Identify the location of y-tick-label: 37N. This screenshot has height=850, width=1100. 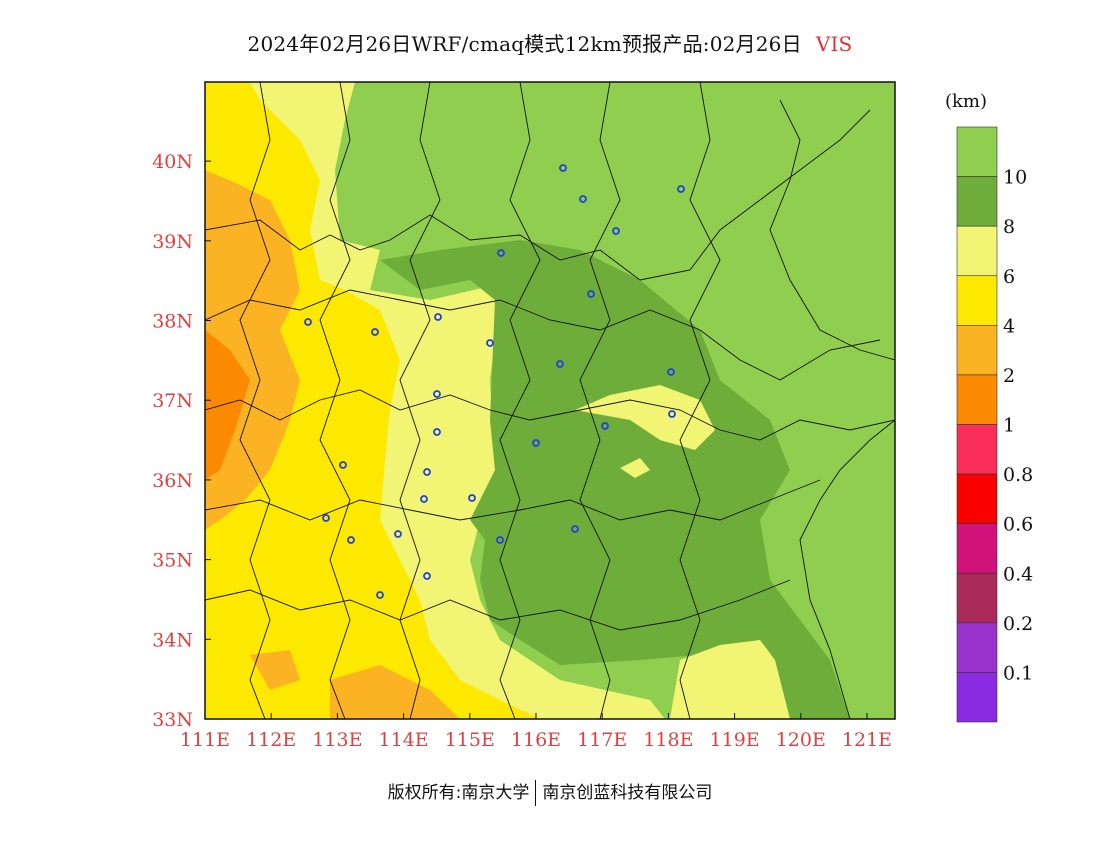
(172, 401).